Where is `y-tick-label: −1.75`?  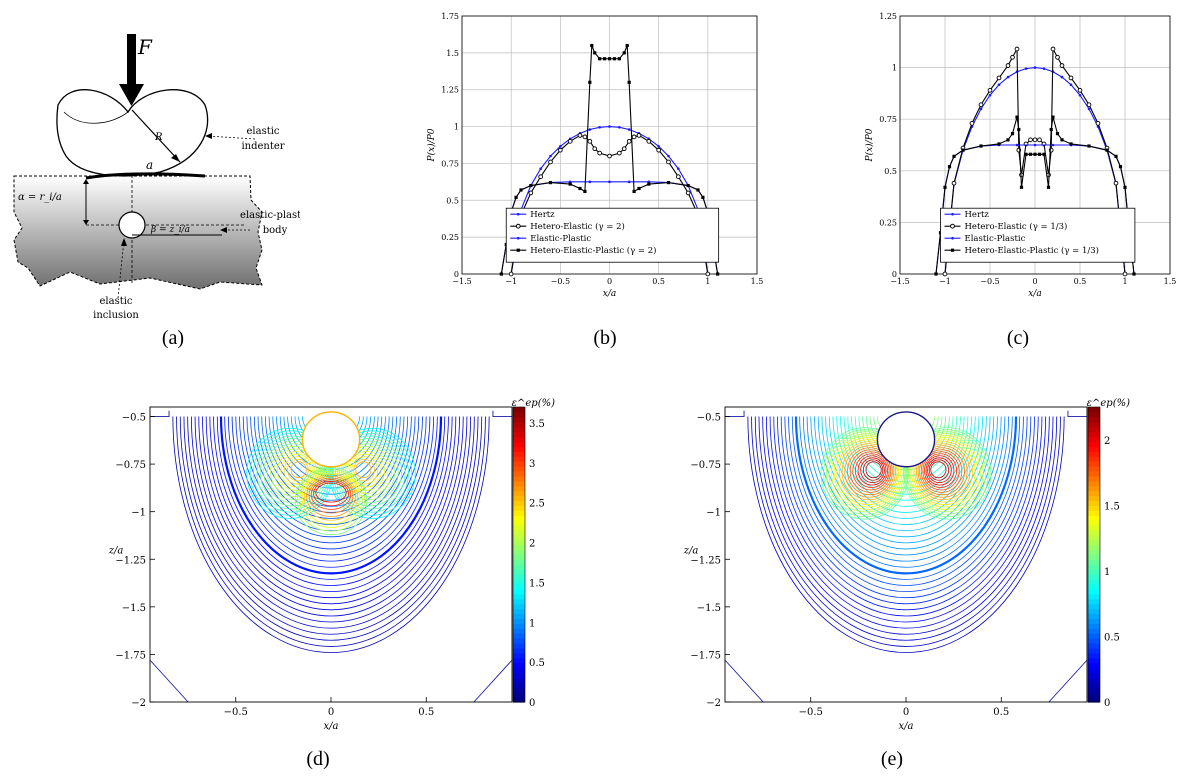 y-tick-label: −1.75 is located at coordinates (705, 655).